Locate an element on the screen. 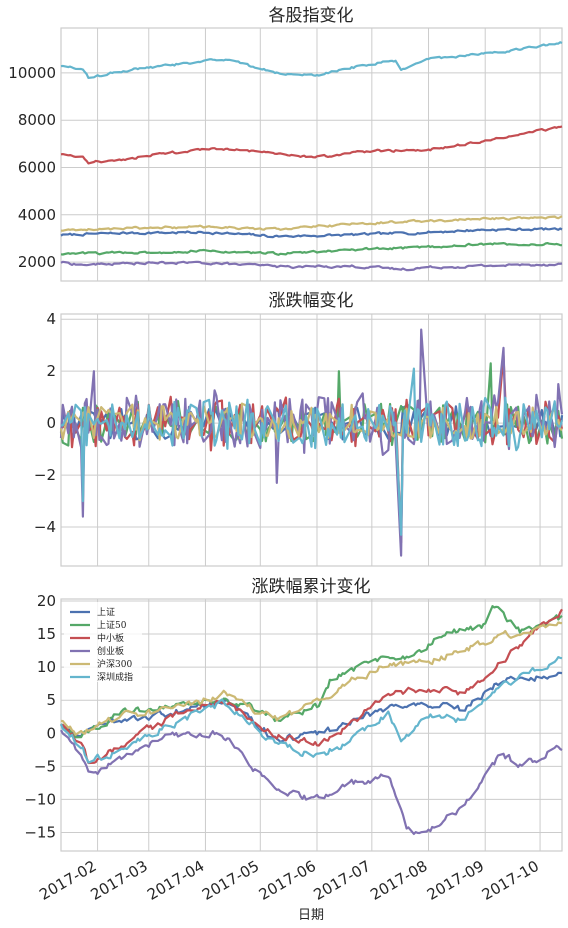 The width and height of the screenshot is (568, 928). y-tick-label: 8000 is located at coordinates (37, 120).